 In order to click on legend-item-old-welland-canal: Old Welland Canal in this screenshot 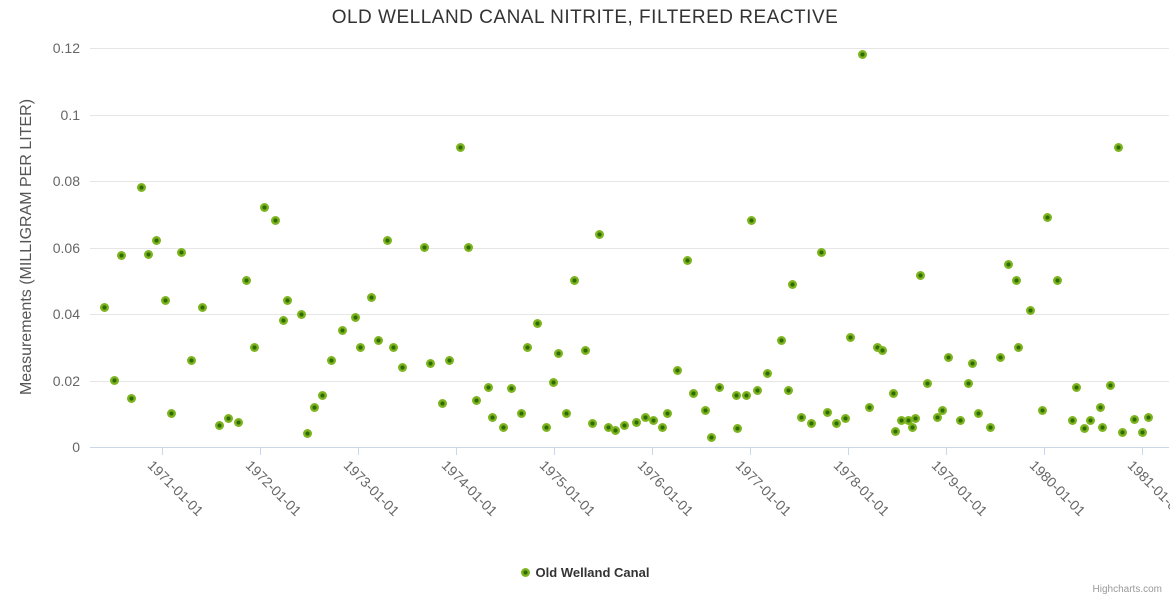, I will do `click(592, 572)`.